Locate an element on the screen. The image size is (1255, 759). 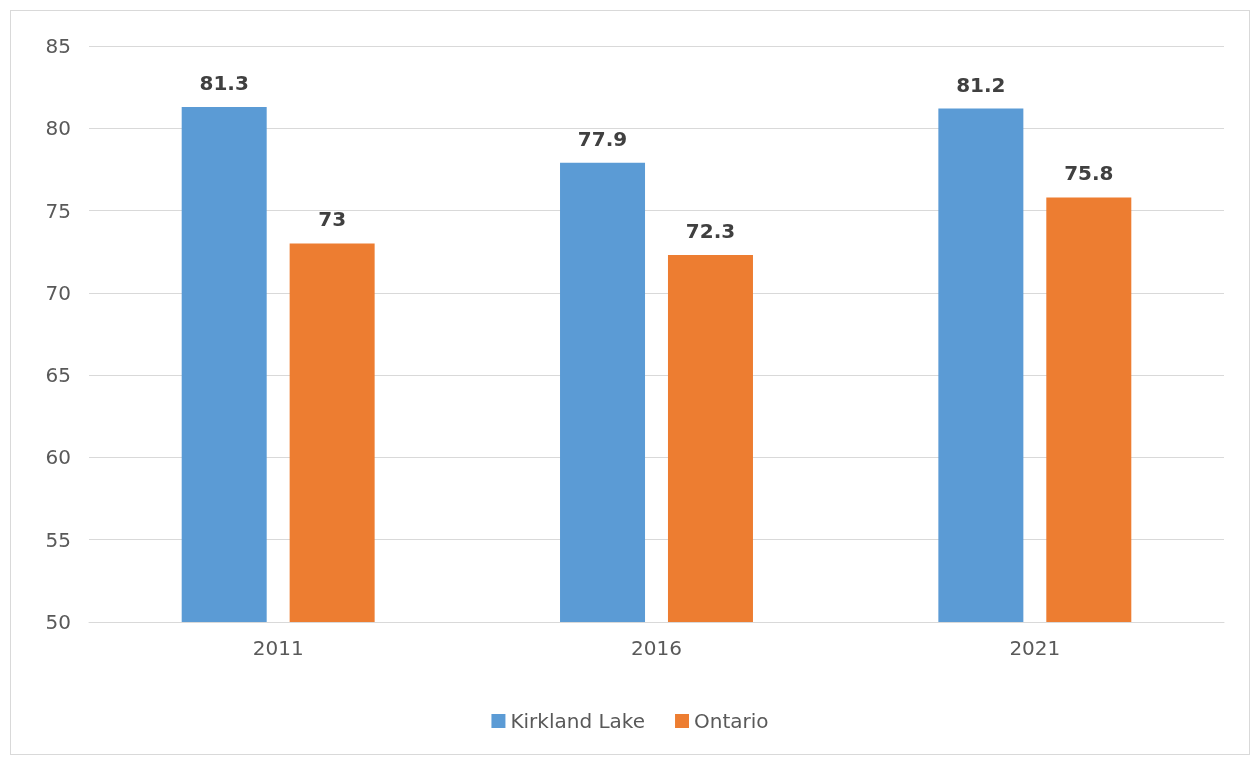
x-tick-label: 2016 is located at coordinates (656, 648).